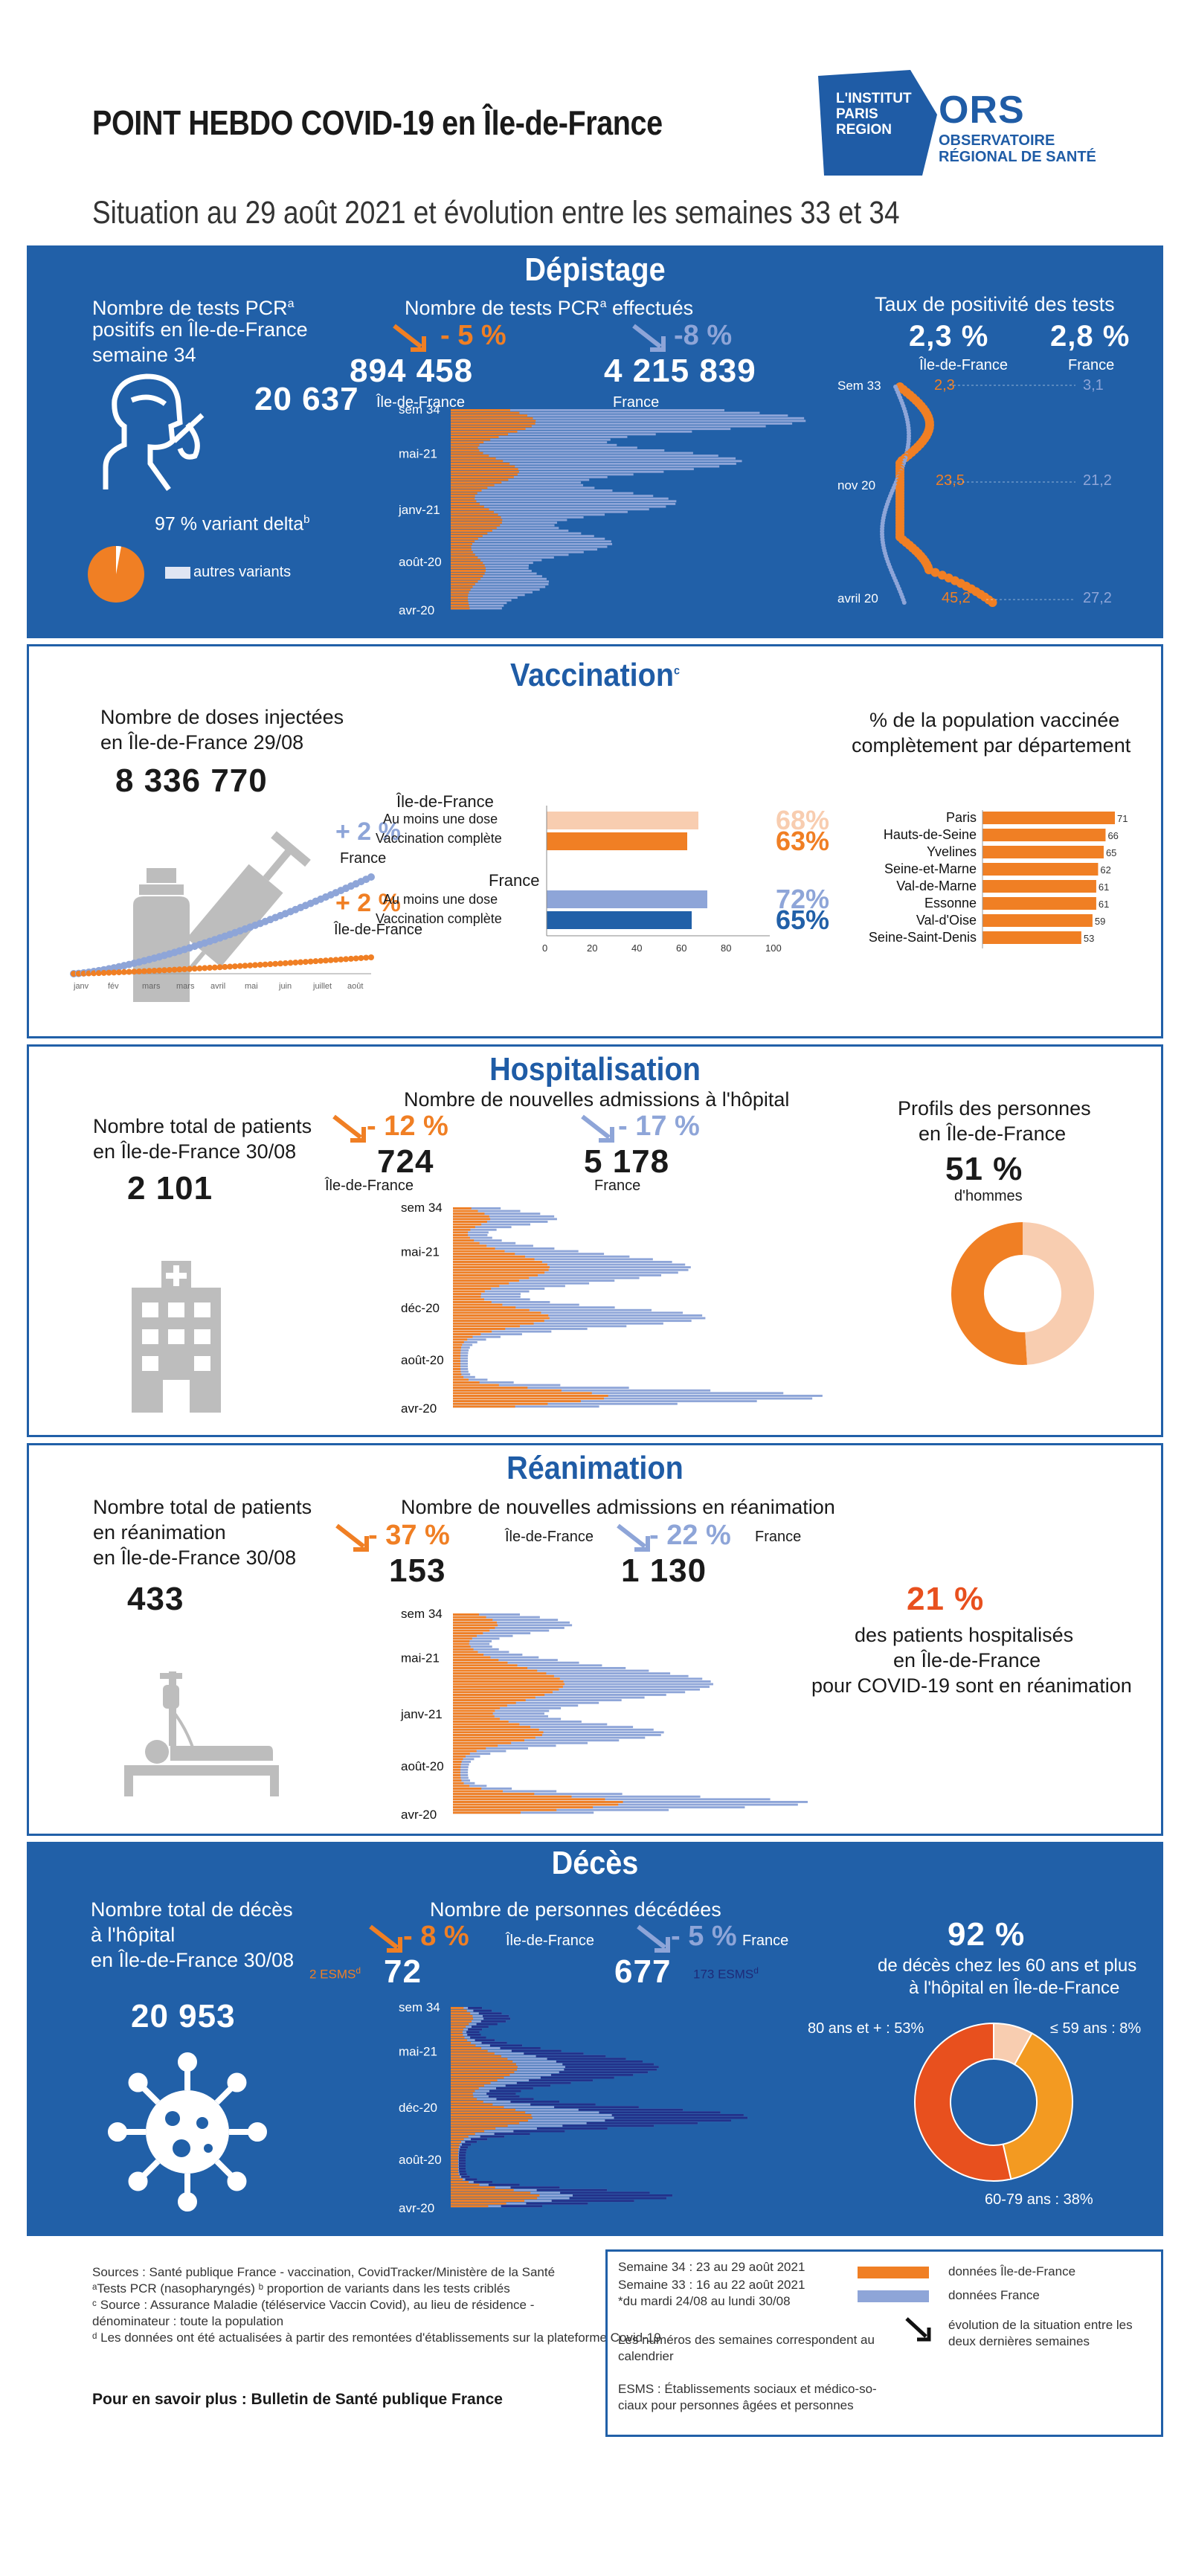 Image resolution: width=1190 pixels, height=2576 pixels. I want to click on tick-label: mai-21, so click(418, 2051).